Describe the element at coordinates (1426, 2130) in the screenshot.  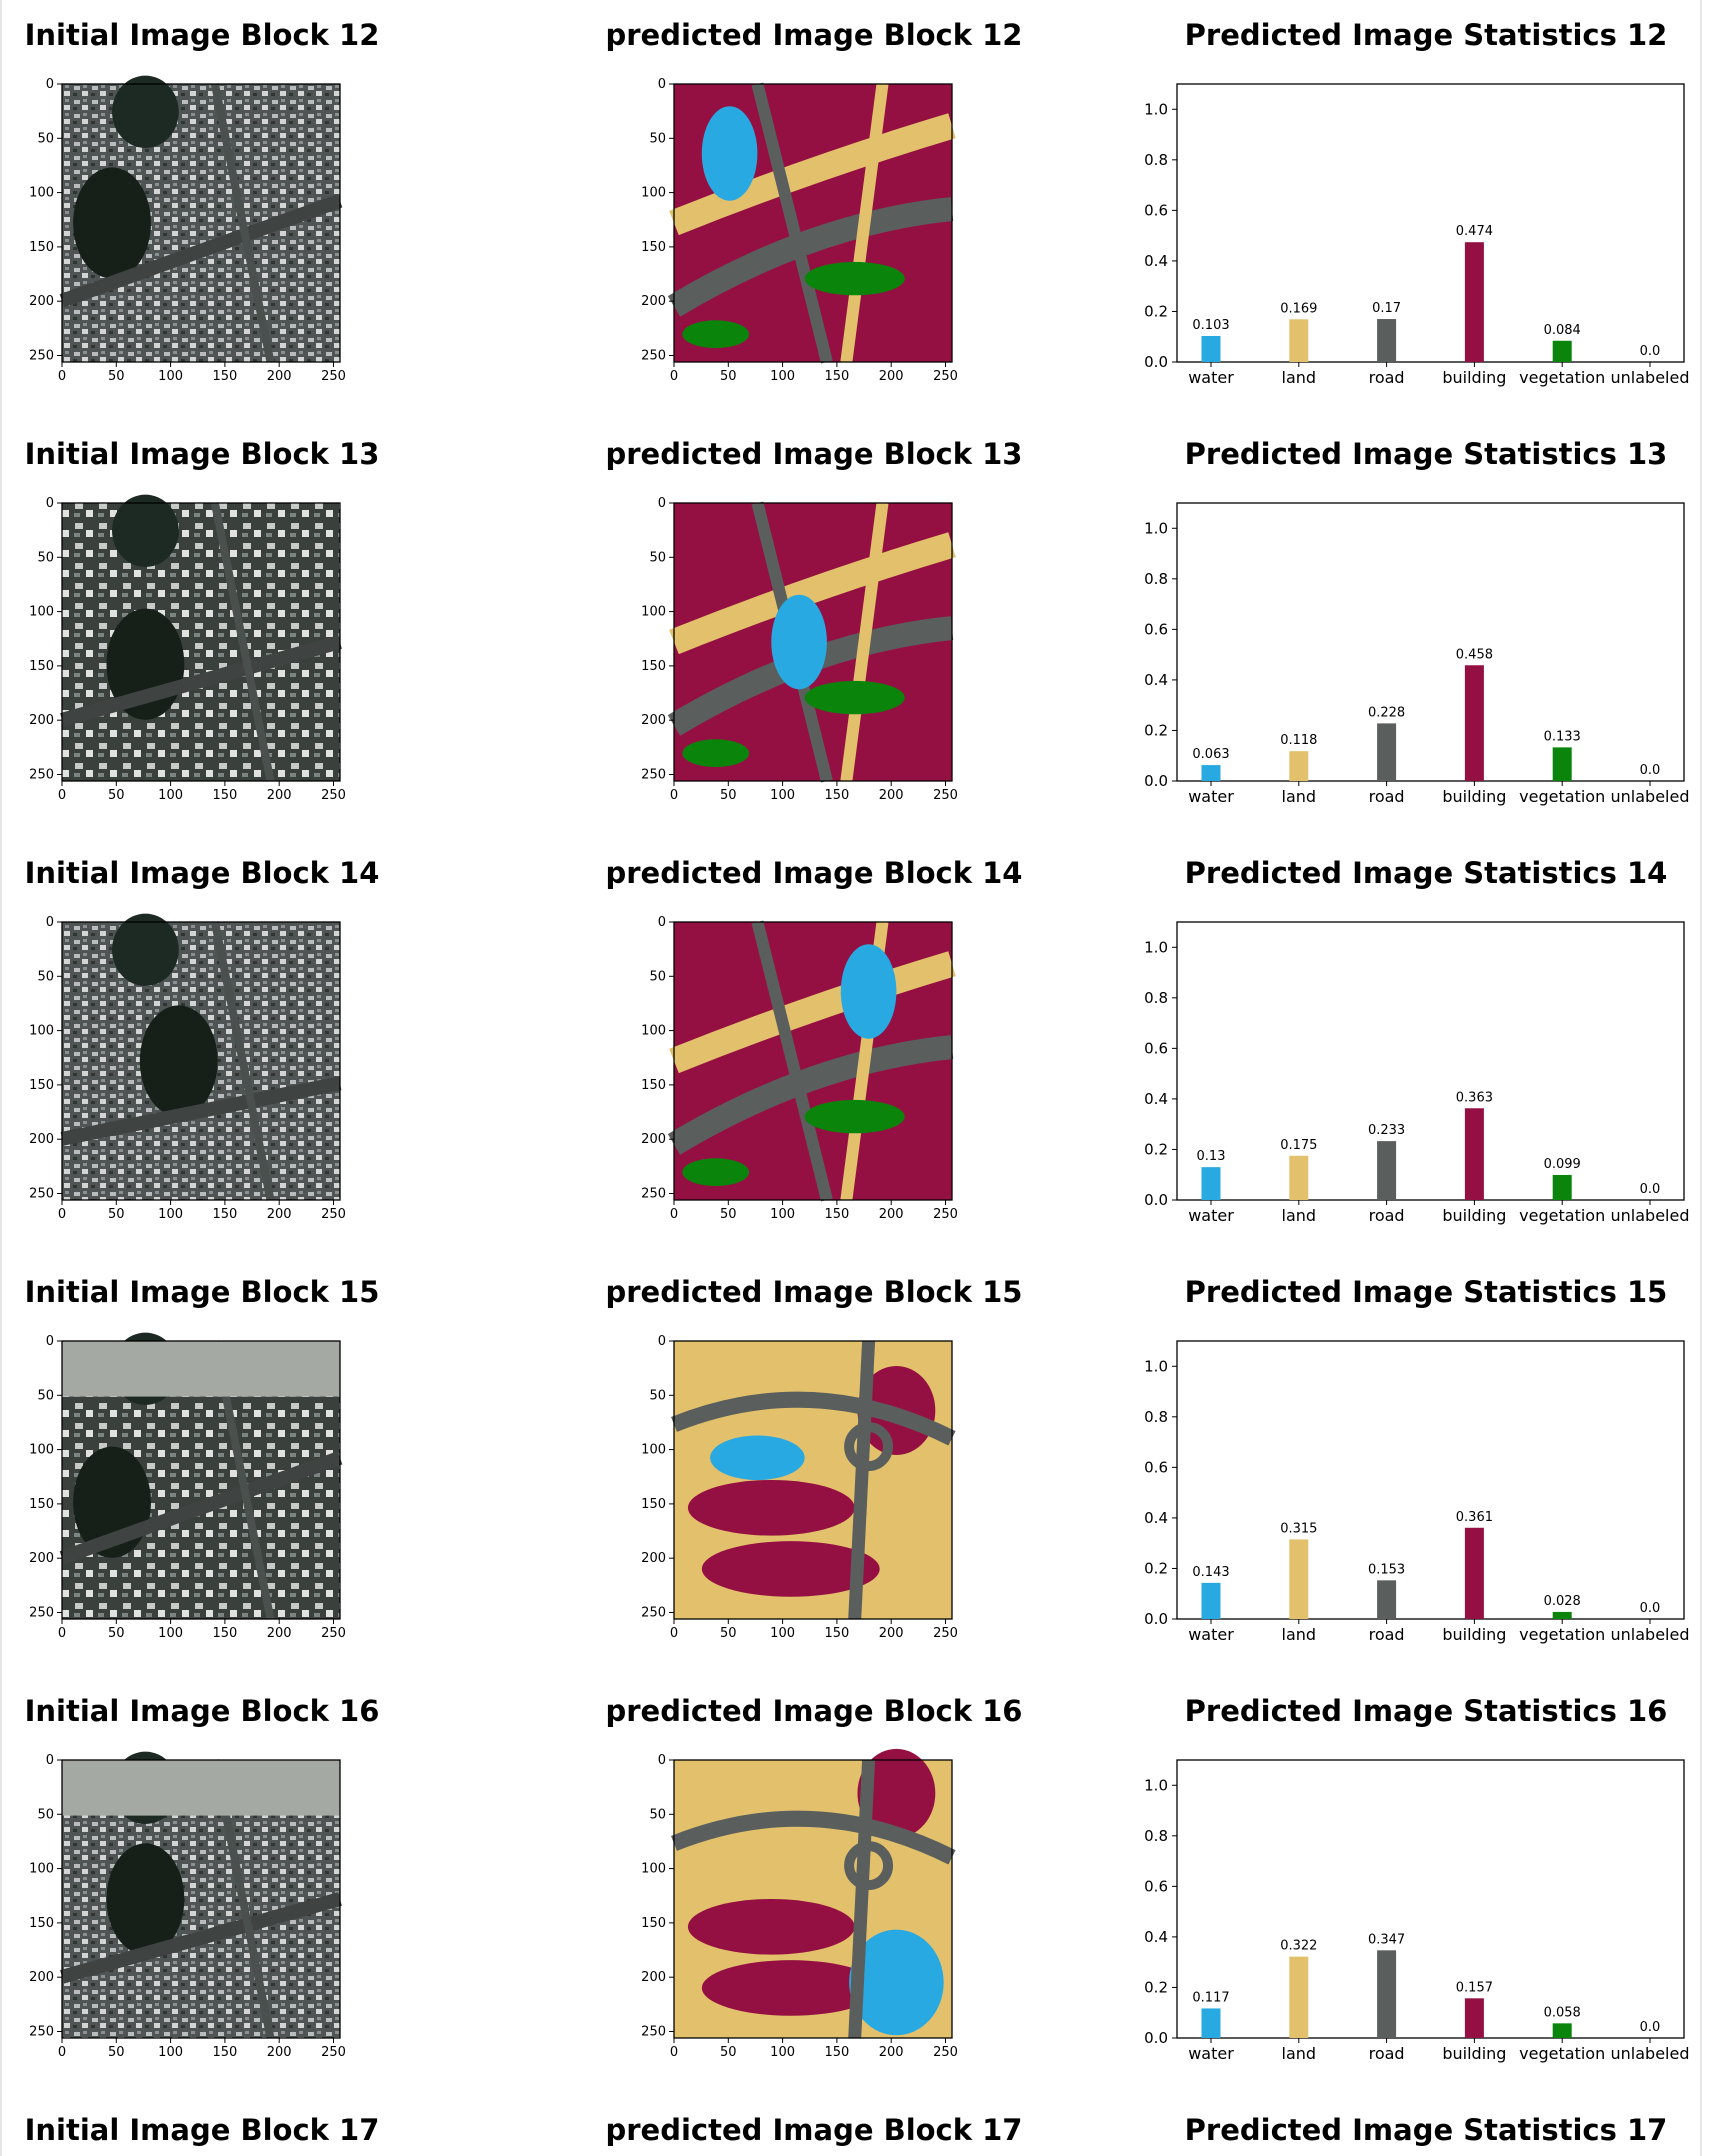
I see `stats-title: Predicted Image Statistics 17` at that location.